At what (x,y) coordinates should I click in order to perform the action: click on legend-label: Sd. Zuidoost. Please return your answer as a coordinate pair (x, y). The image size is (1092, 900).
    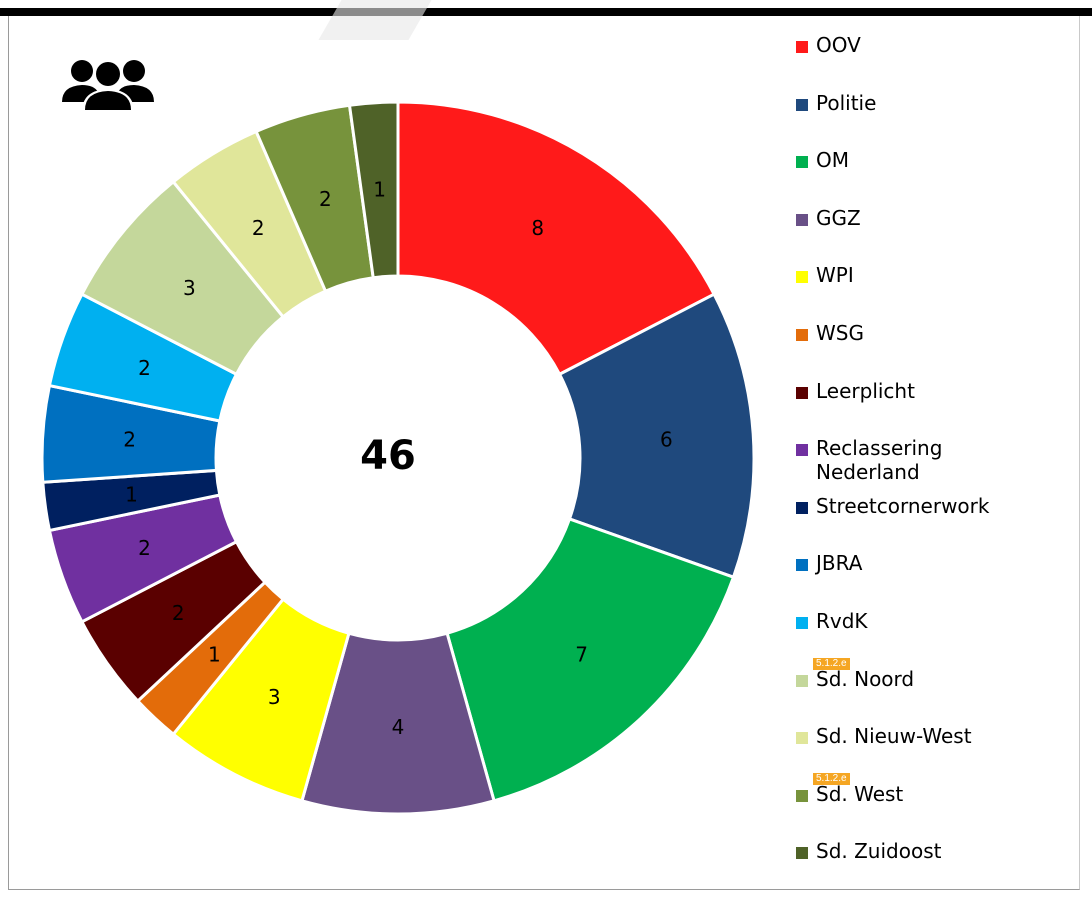
    Looking at the image, I should click on (879, 851).